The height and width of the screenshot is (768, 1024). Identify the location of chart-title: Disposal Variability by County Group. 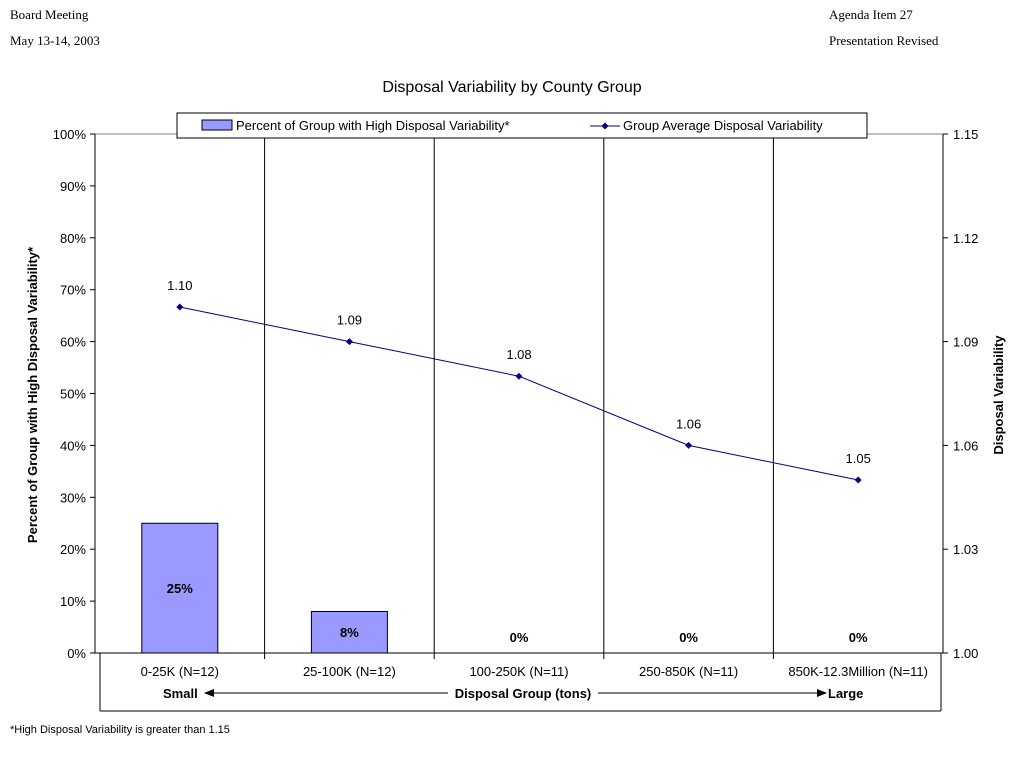
(511, 87).